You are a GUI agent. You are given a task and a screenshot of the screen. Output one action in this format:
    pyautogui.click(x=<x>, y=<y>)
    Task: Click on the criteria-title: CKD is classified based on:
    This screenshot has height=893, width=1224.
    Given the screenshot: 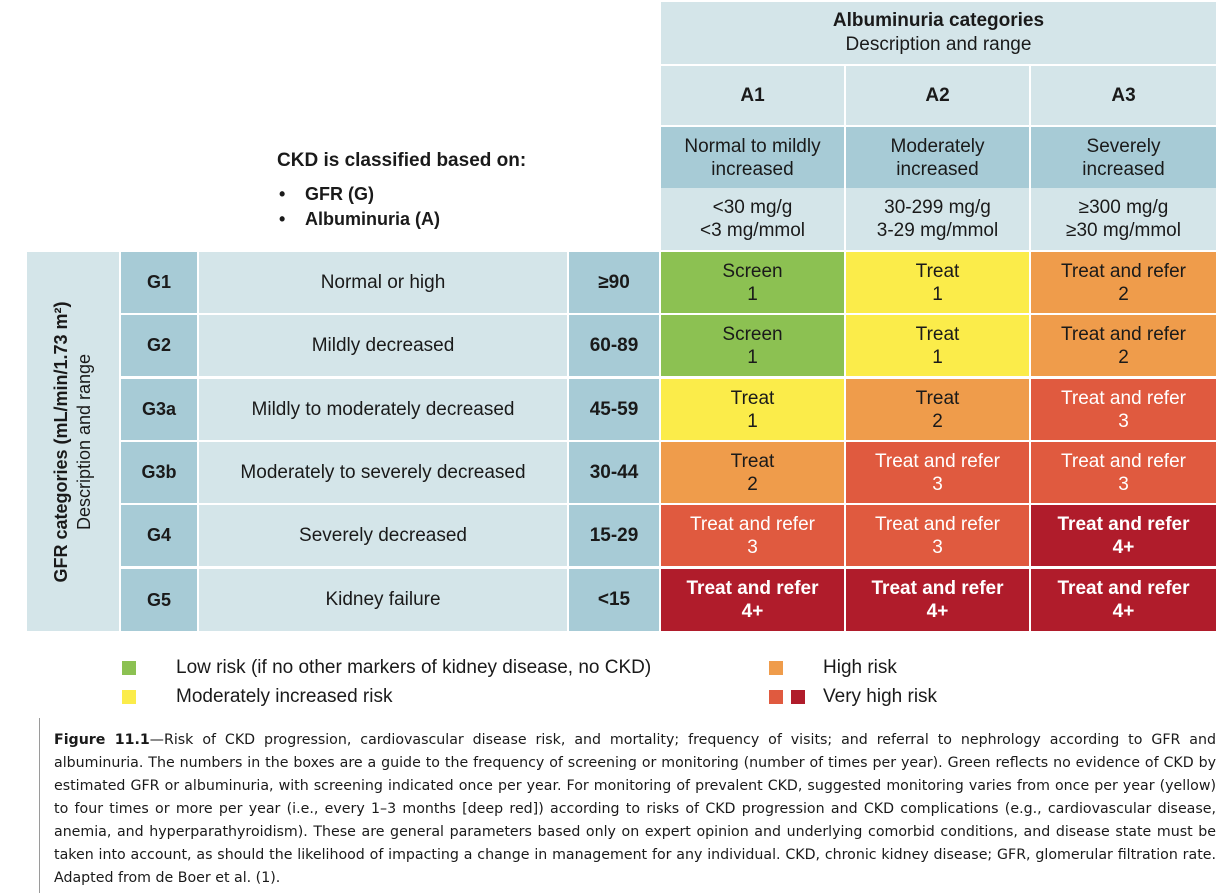 What is the action you would take?
    pyautogui.click(x=402, y=160)
    